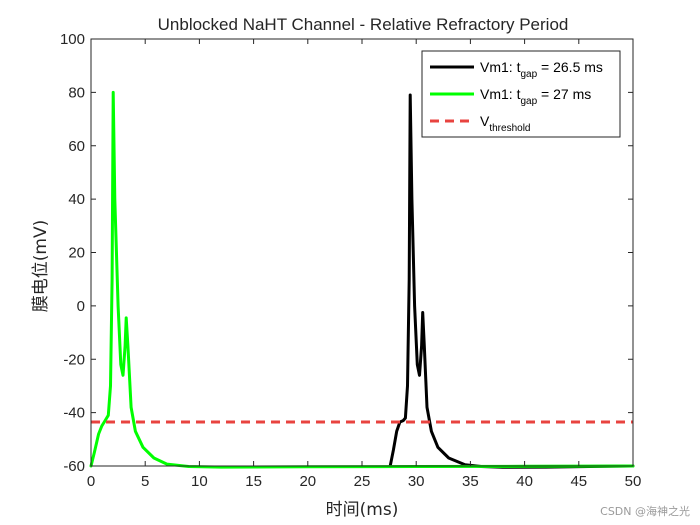 The width and height of the screenshot is (700, 525). Describe the element at coordinates (91, 481) in the screenshot. I see `x-tick-label: 0` at that location.